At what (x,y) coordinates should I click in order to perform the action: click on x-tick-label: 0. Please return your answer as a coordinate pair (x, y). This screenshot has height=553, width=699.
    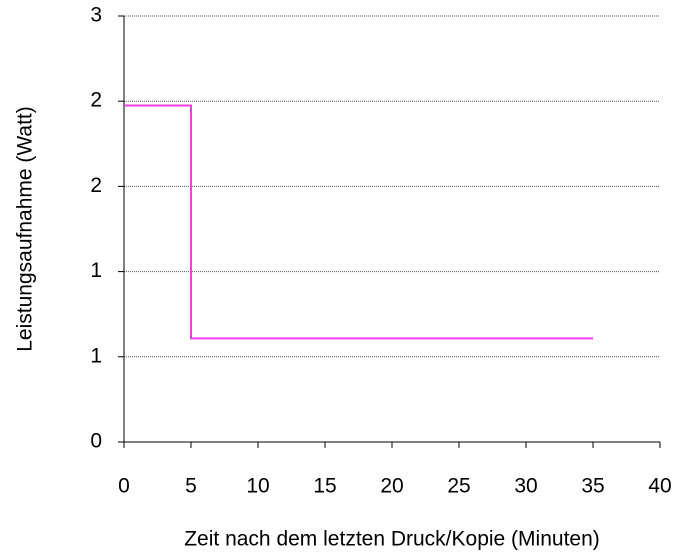
    Looking at the image, I should click on (124, 486).